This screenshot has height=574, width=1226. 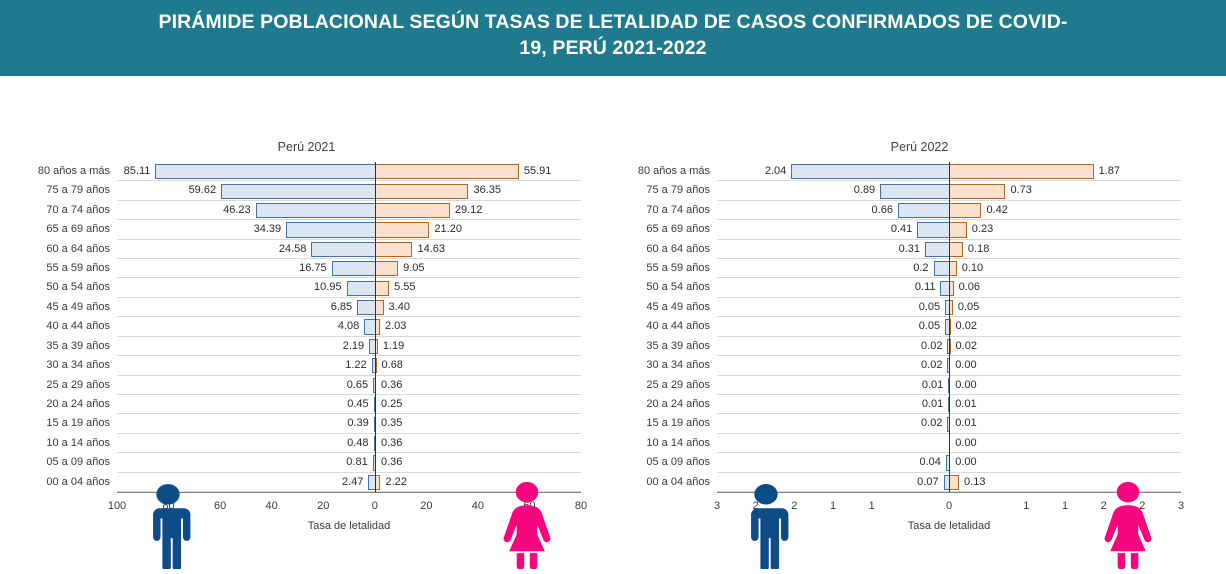 I want to click on axis-baseline, so click(x=949, y=492).